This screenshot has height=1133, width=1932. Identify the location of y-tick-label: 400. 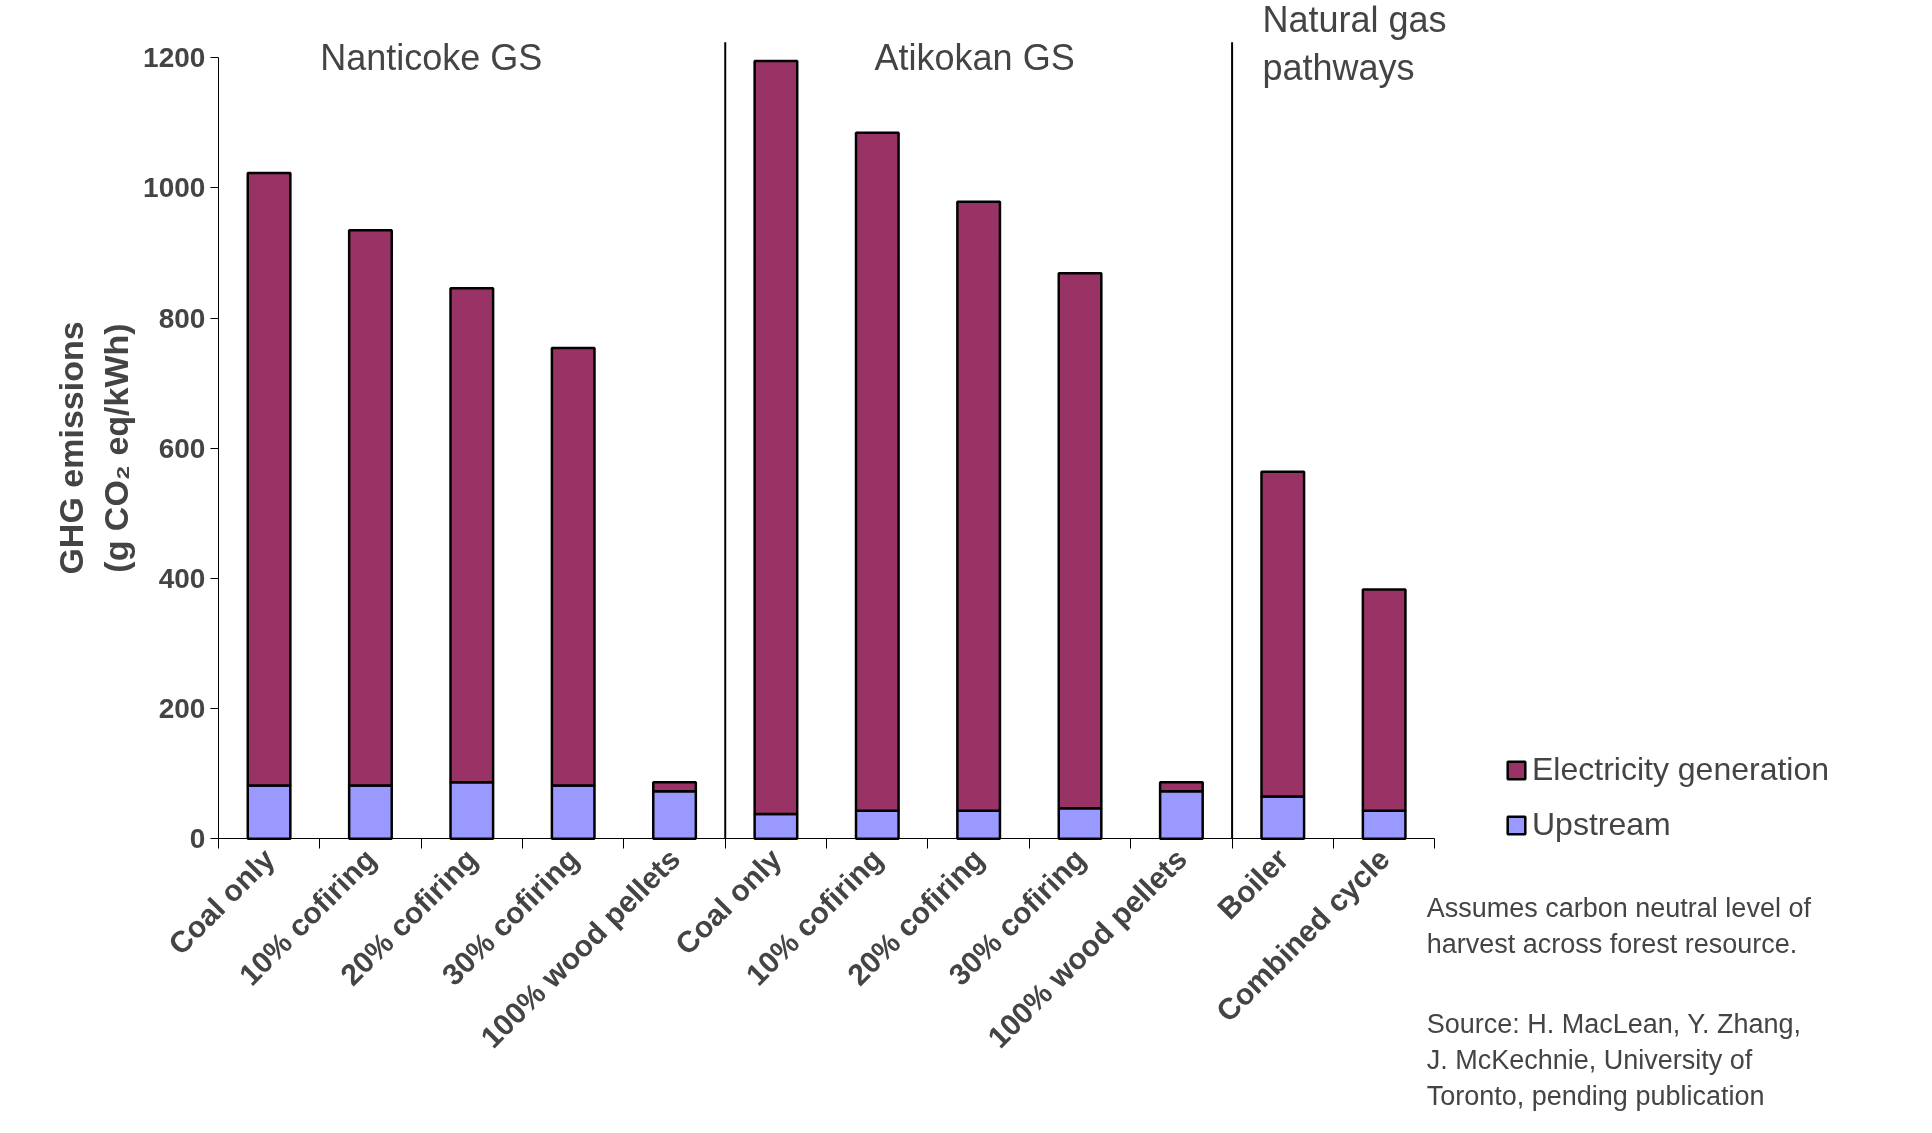
(182, 578).